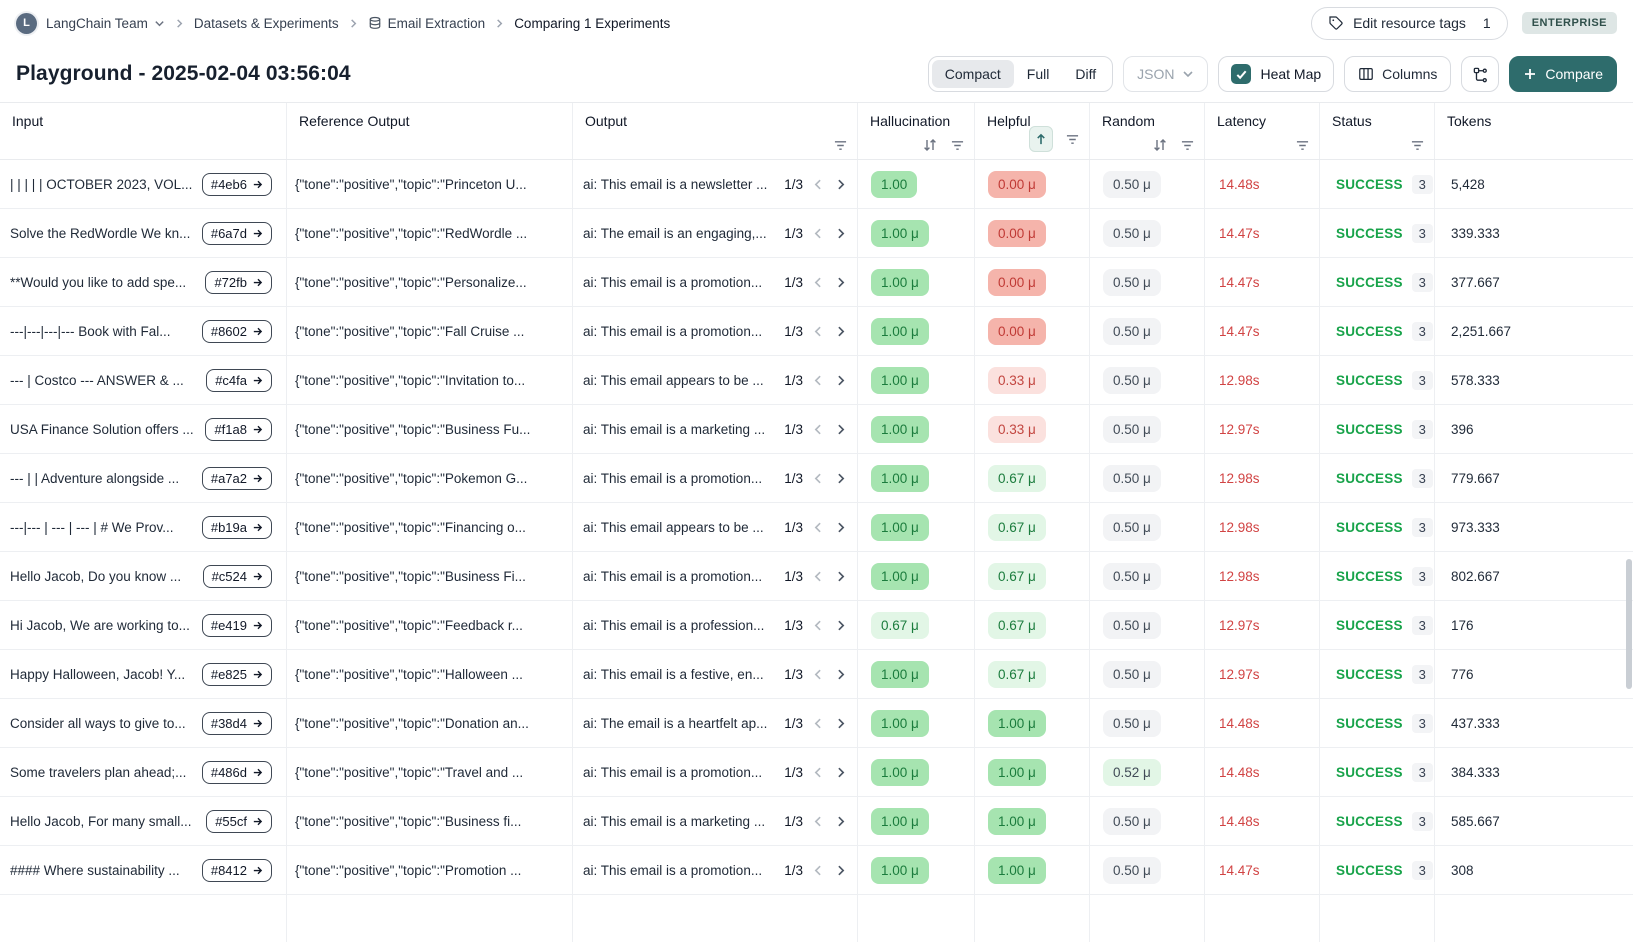 The width and height of the screenshot is (1633, 942). Describe the element at coordinates (1534, 821) in the screenshot. I see `tokens-cell: 585.667` at that location.